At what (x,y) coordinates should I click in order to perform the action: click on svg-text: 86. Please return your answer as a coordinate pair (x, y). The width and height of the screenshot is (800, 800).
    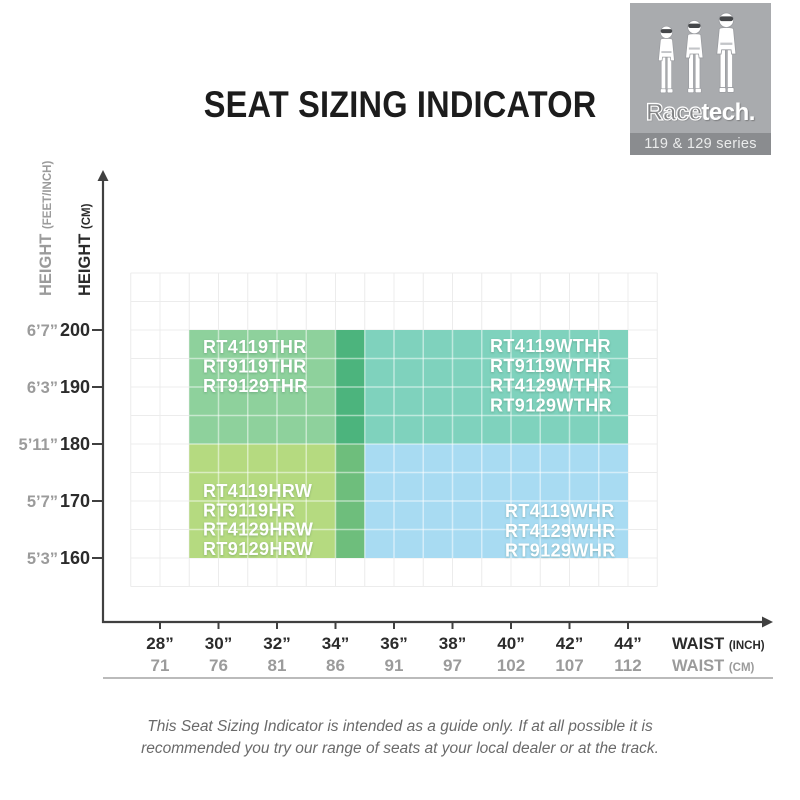
    Looking at the image, I should click on (335, 665).